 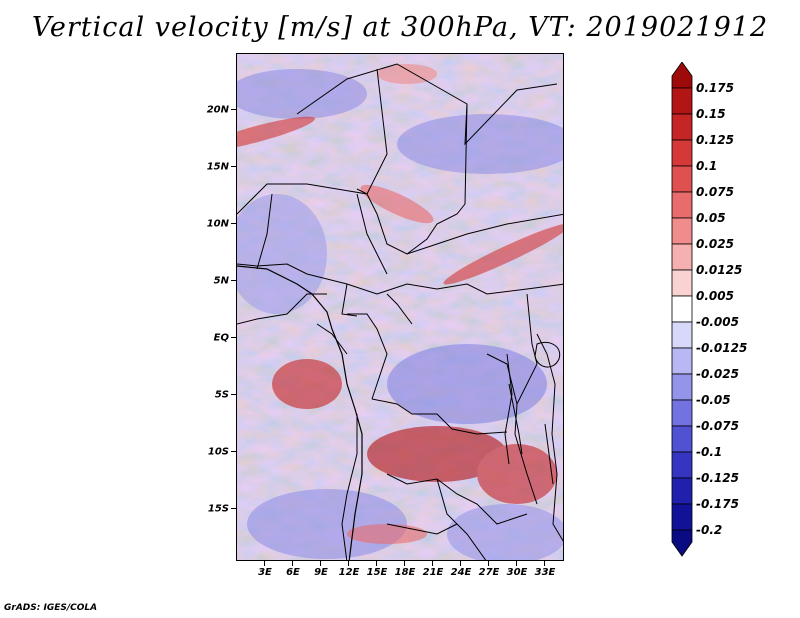 I want to click on colorbar-label: 0.0125, so click(x=719, y=270).